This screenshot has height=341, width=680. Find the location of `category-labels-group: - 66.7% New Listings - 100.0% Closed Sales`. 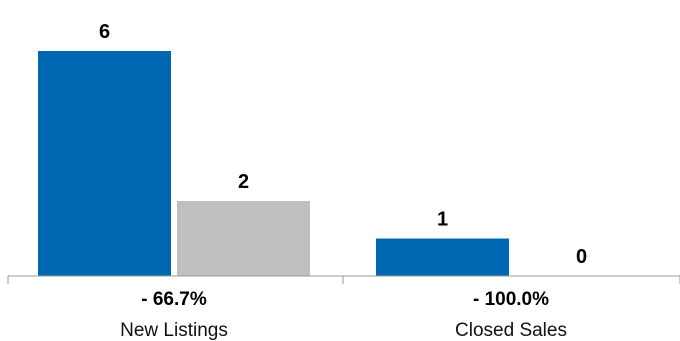

category-labels-group: - 66.7% New Listings - 100.0% Closed Sales is located at coordinates (343, 315).